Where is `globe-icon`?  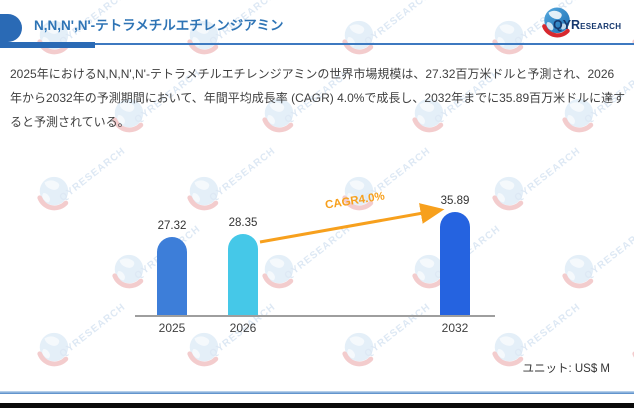 globe-icon is located at coordinates (556, 22).